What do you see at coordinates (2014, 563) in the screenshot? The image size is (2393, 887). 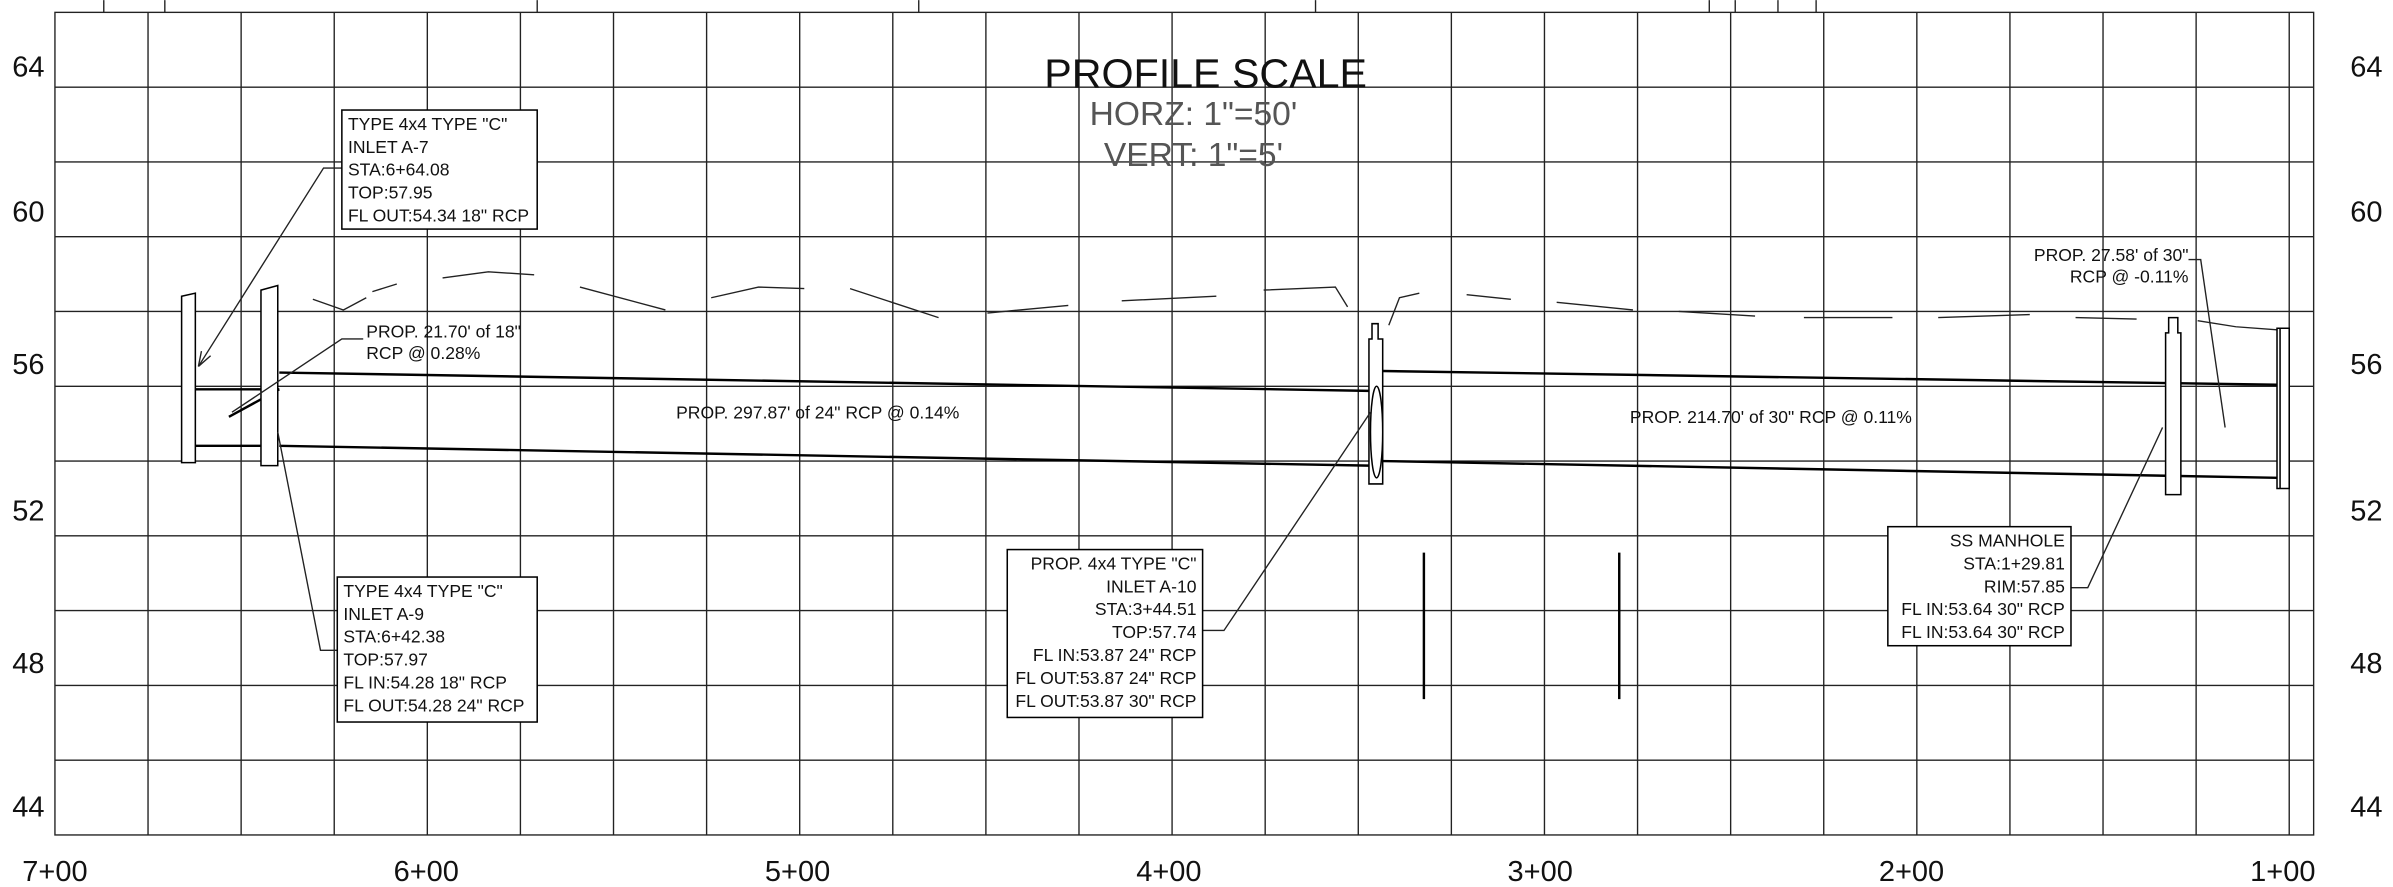 I see `callout-line: STA:1+29.81` at bounding box center [2014, 563].